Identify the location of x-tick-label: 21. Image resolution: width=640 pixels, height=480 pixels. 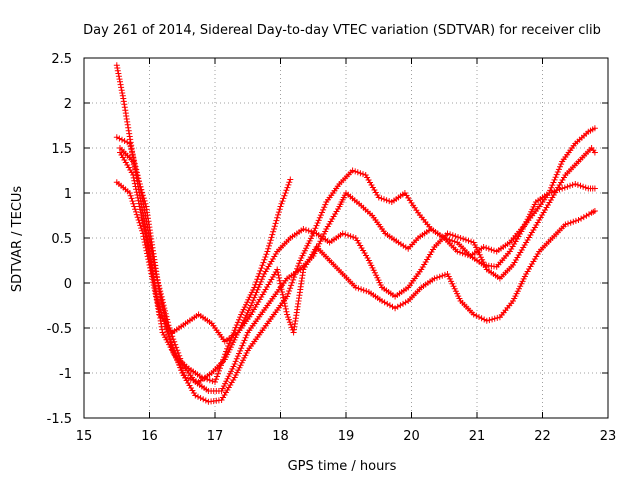
(477, 436).